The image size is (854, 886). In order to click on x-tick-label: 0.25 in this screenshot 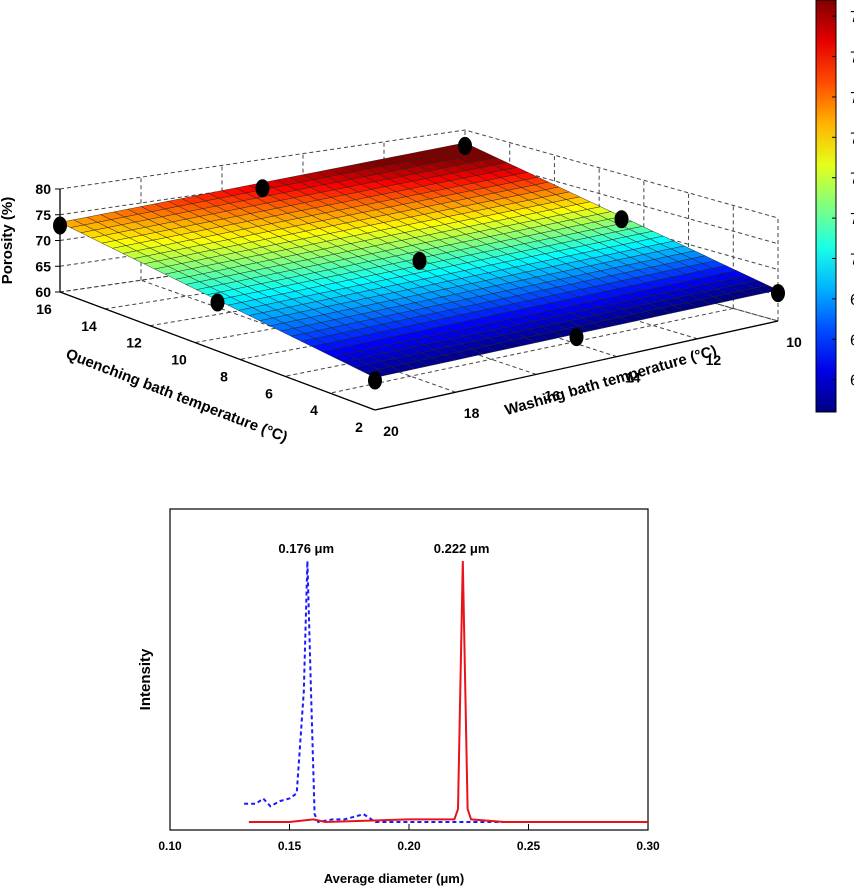, I will do `click(529, 846)`.